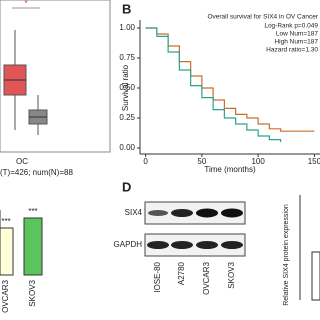 The image size is (320, 320). Describe the element at coordinates (36, 172) in the screenshot. I see `counts: (T)=426; num(N)=88` at that location.